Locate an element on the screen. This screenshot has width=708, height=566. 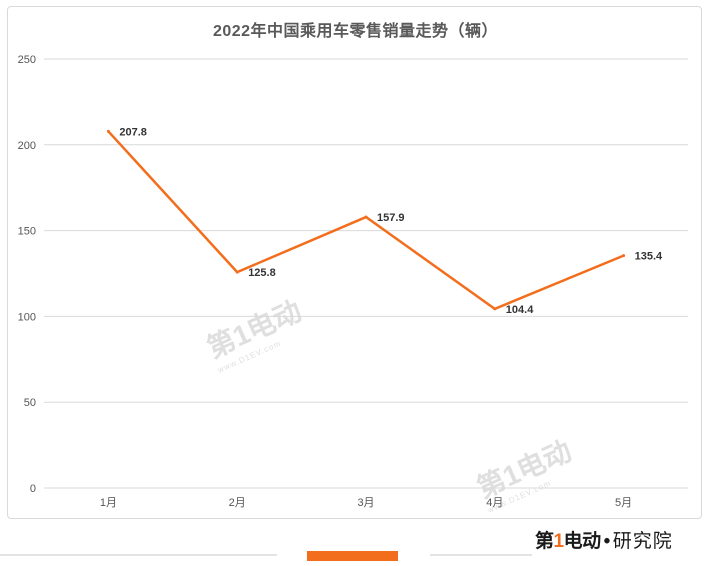
y-tick-label-1: 50 is located at coordinates (30, 403).